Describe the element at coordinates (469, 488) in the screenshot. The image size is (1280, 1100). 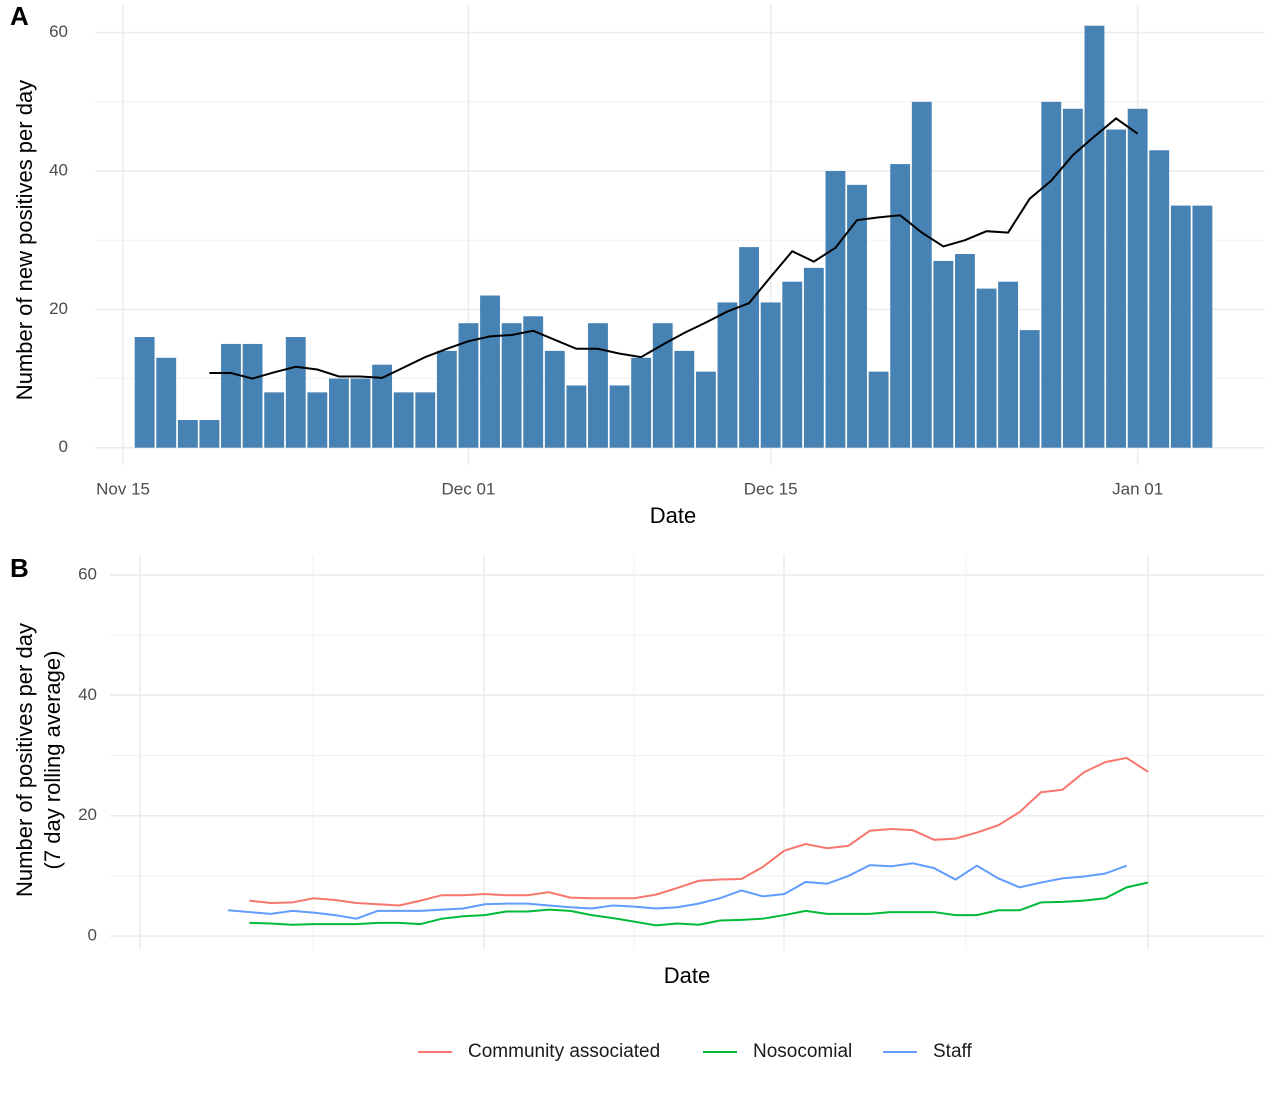
I see `x-tick-label: Dec 01` at that location.